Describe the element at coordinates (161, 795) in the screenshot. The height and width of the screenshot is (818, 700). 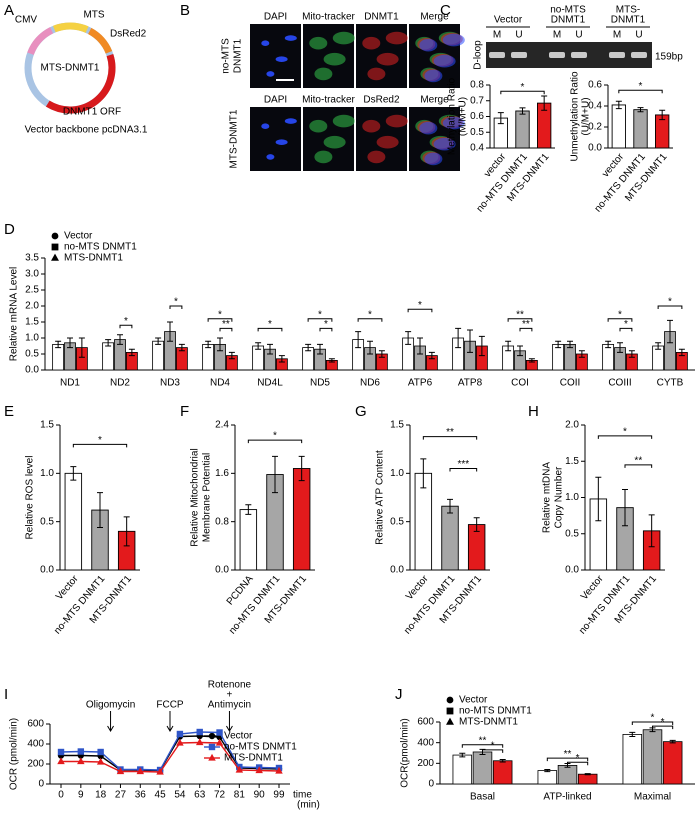
I see `x-tick-label: 45` at that location.